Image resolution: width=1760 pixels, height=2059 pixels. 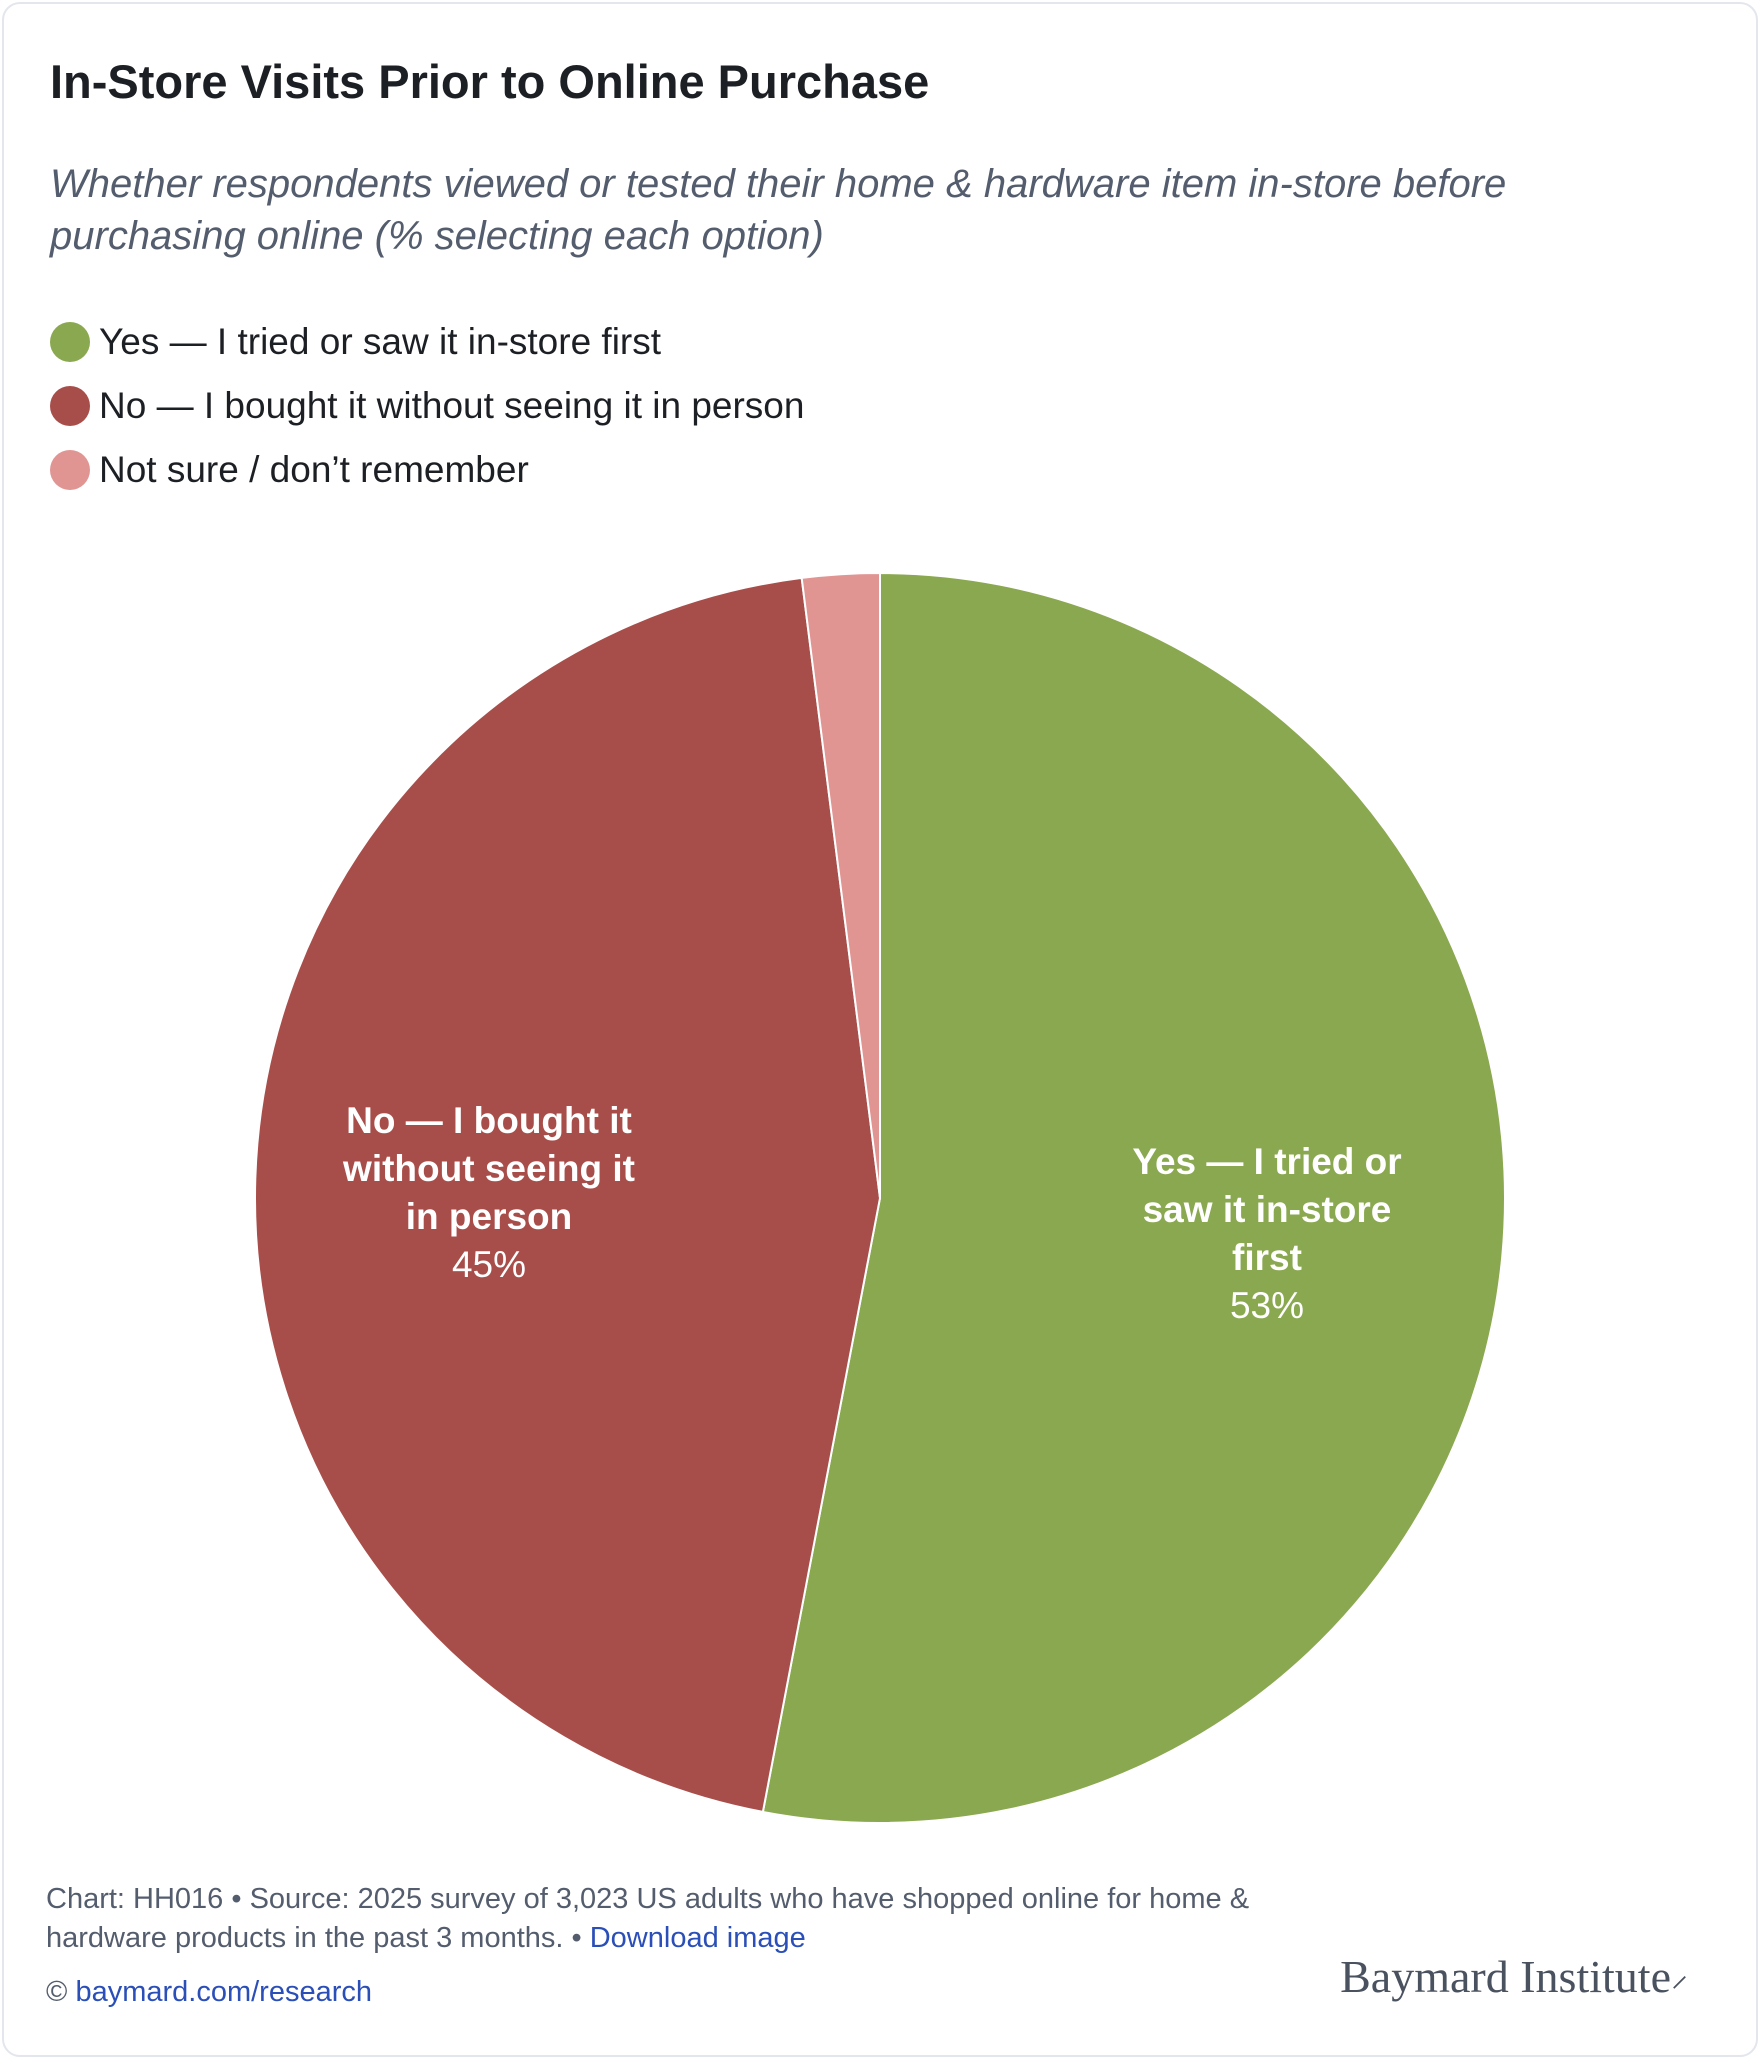 I want to click on legend-item-yes: Yes — I tried or saw it in-store first, so click(x=427, y=342).